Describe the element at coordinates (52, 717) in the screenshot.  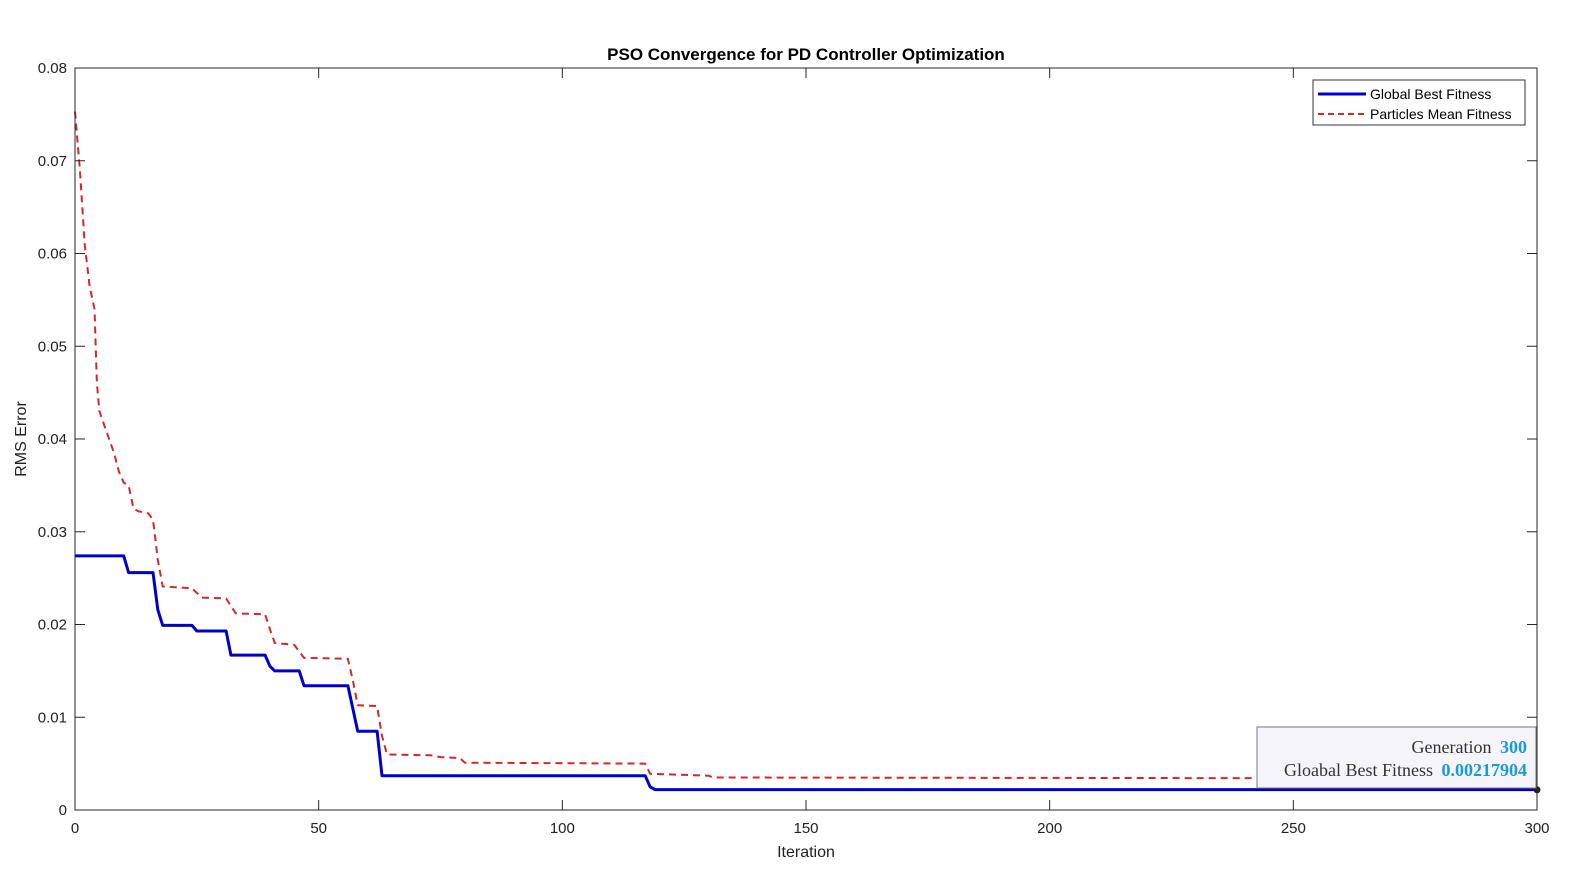
I see `y-tick-label: 0.01` at that location.